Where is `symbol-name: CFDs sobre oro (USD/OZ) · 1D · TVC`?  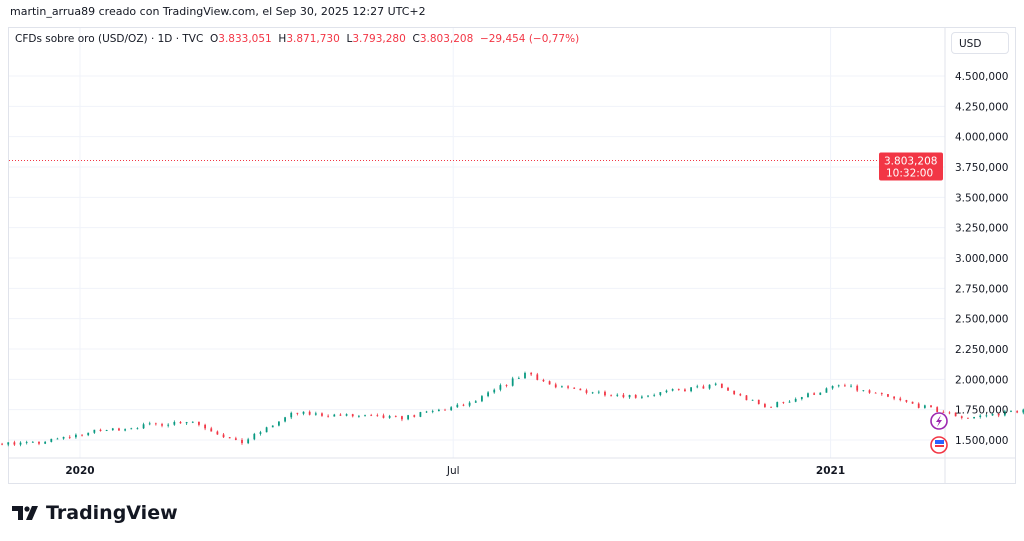
symbol-name: CFDs sobre oro (USD/OZ) · 1D · TVC is located at coordinates (109, 39).